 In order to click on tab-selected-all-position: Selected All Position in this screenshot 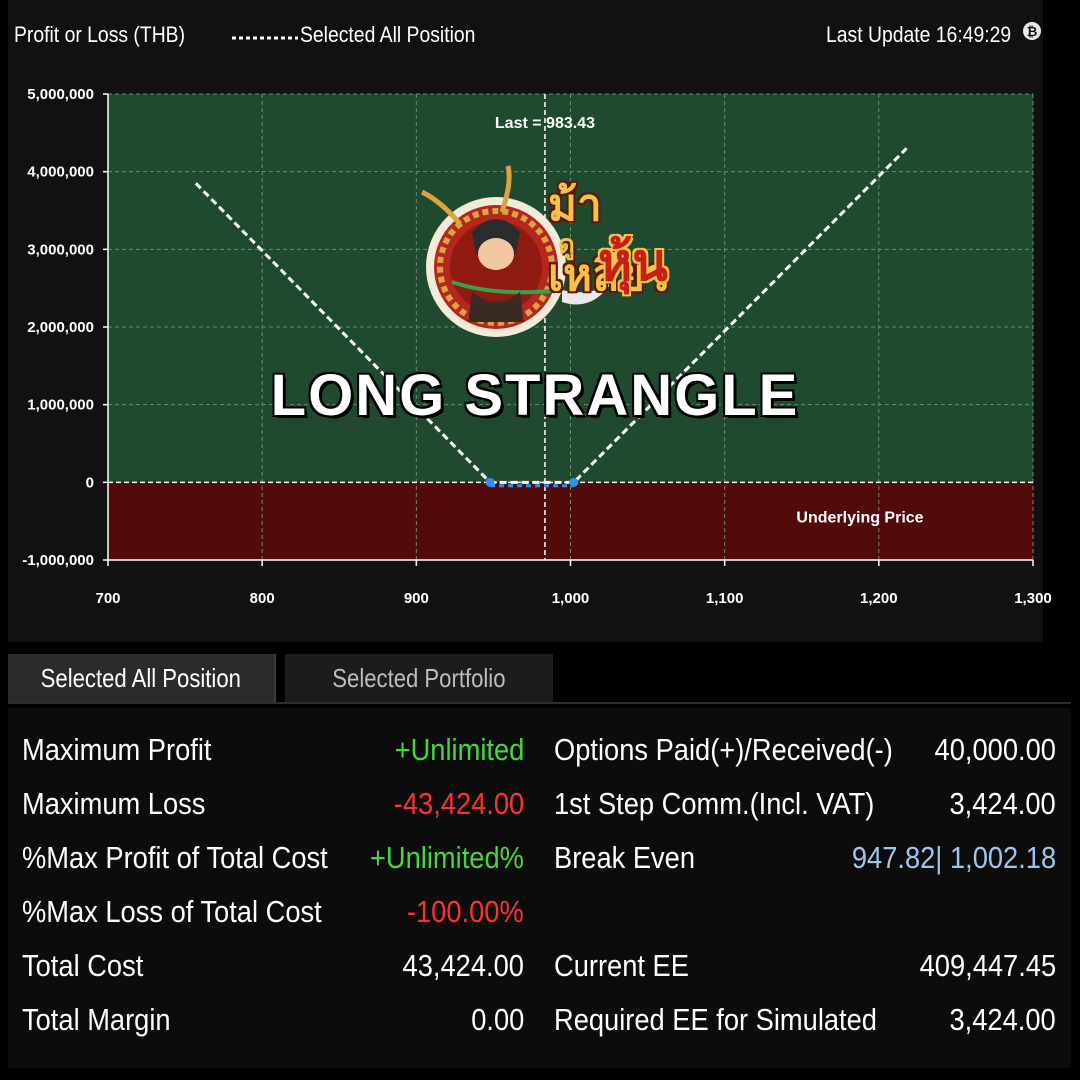, I will do `click(142, 678)`.